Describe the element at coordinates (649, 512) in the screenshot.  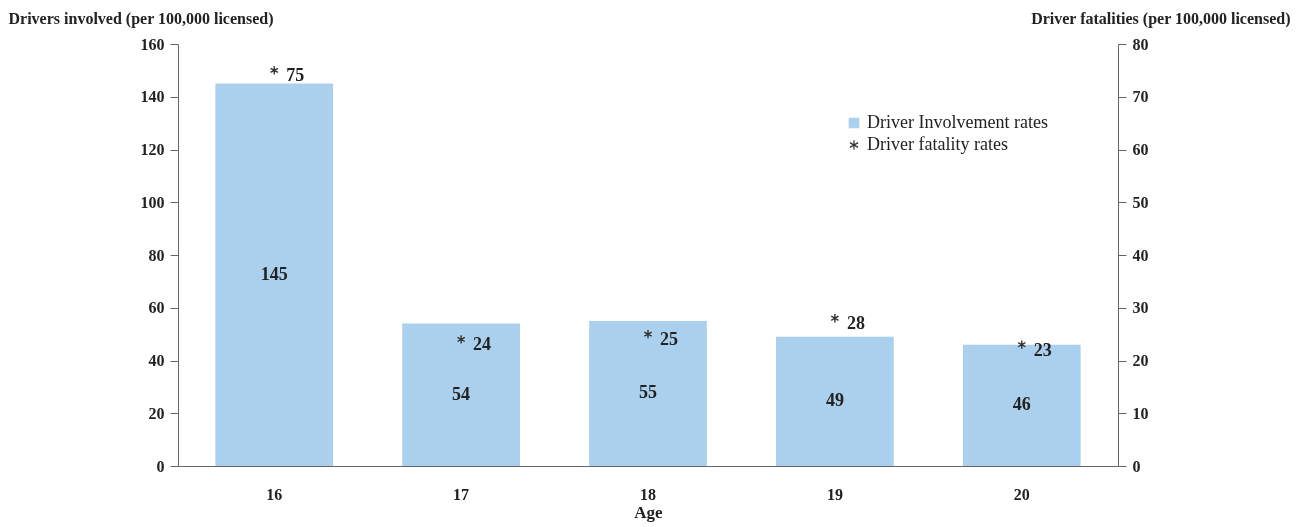
I see `x-axis-title: Age` at that location.